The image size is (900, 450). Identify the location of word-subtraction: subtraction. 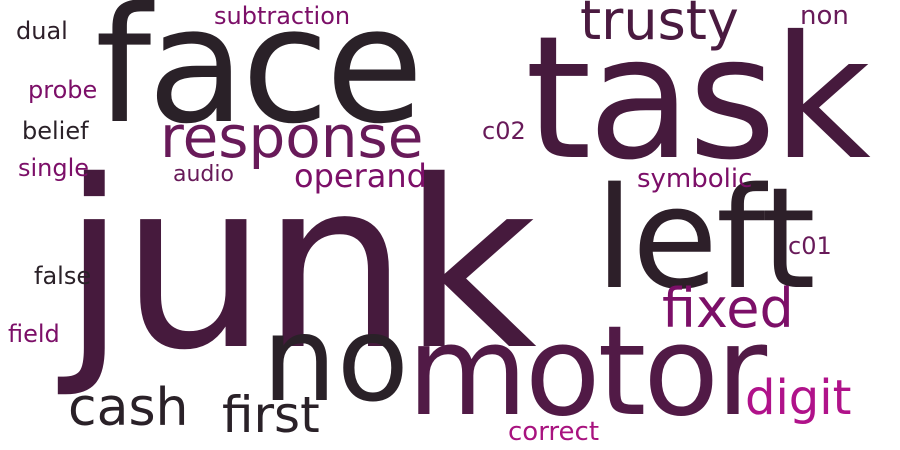
(282, 16).